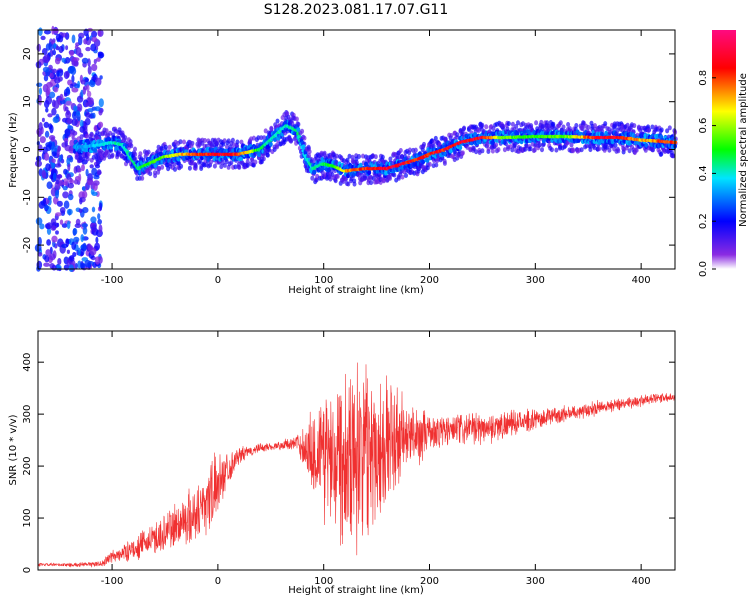 This screenshot has height=600, width=750. What do you see at coordinates (27, 245) in the screenshot?
I see `y-tick-label: -20` at bounding box center [27, 245].